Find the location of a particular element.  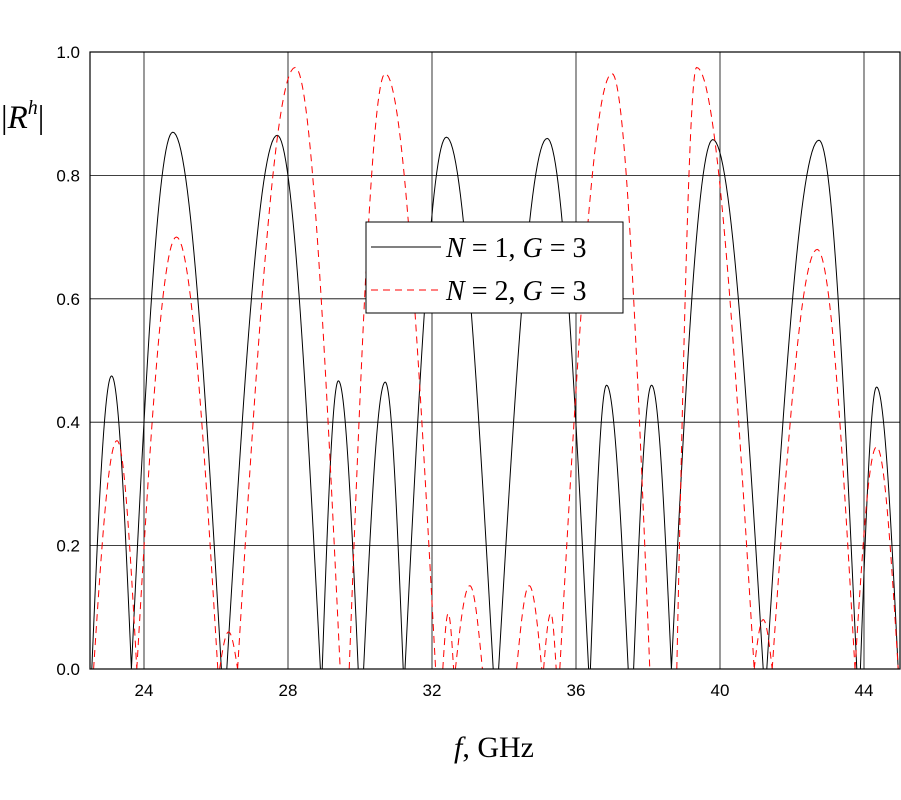

legend-entry-series-2-eq2: = 3 is located at coordinates (565, 291).